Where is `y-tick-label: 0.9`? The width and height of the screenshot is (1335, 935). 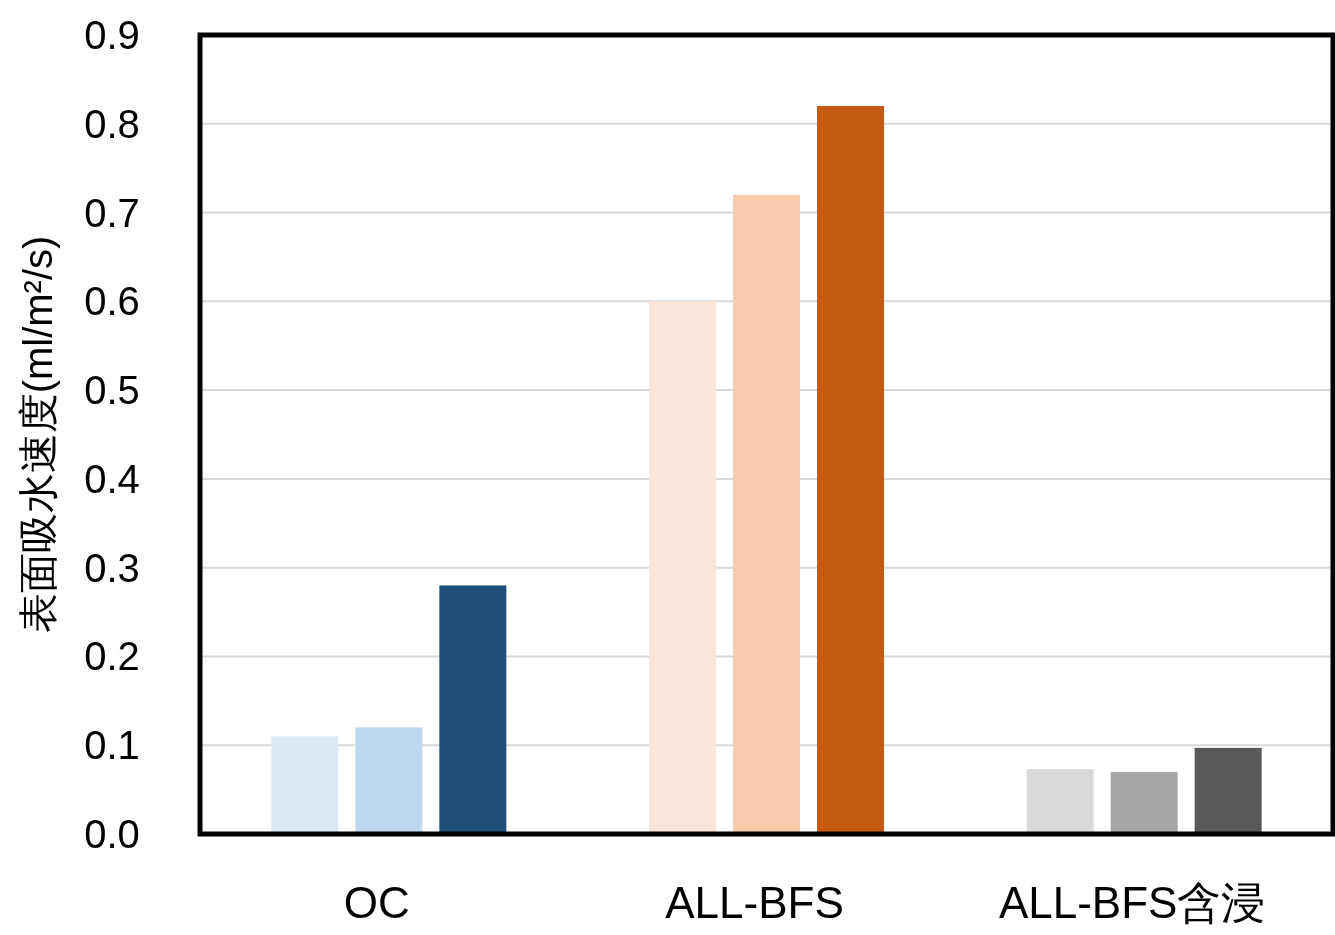
y-tick-label: 0.9 is located at coordinates (112, 35).